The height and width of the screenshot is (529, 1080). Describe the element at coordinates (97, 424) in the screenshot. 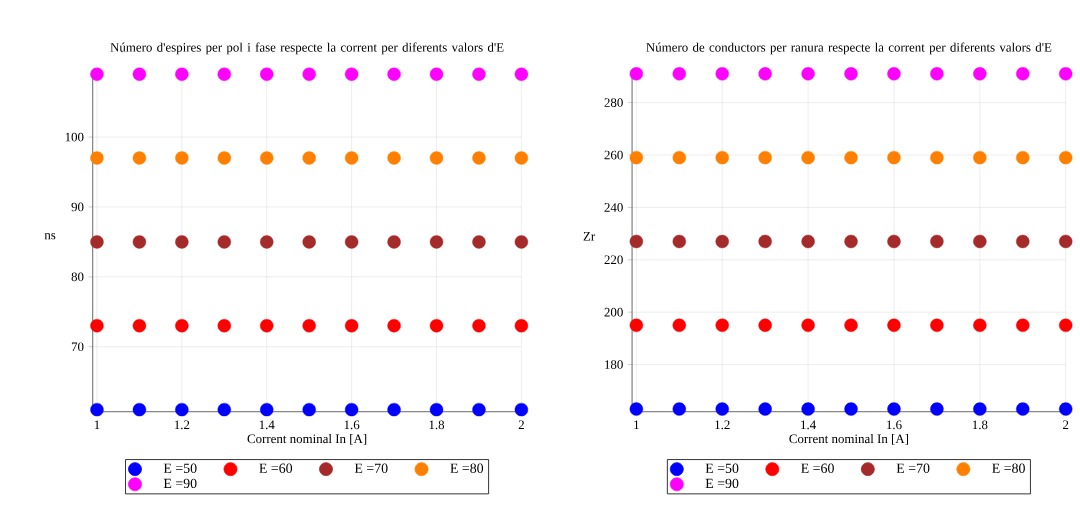

I see `x-tick-label: 1` at that location.